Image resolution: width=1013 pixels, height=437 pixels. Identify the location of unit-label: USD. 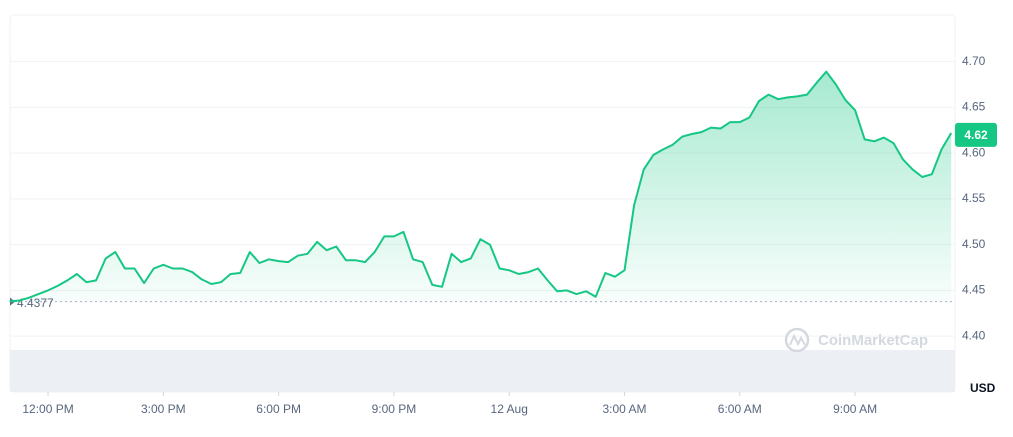
(983, 388).